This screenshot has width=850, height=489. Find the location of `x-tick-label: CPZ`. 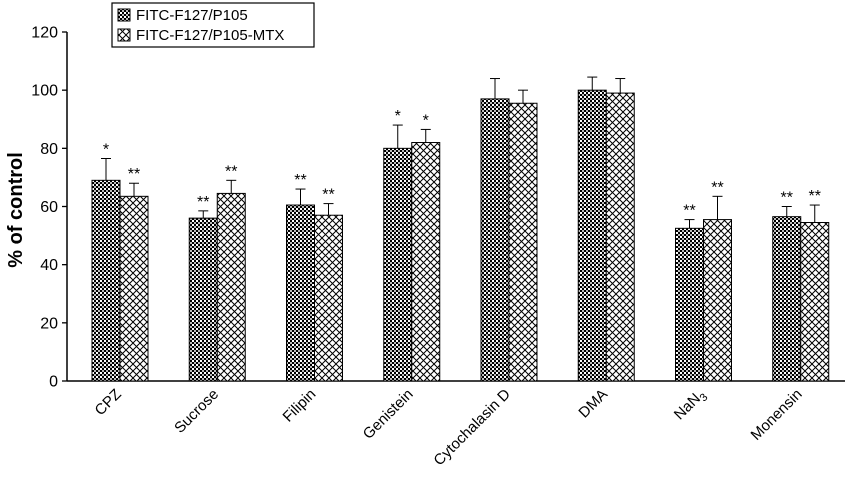

x-tick-label: CPZ is located at coordinates (108, 402).